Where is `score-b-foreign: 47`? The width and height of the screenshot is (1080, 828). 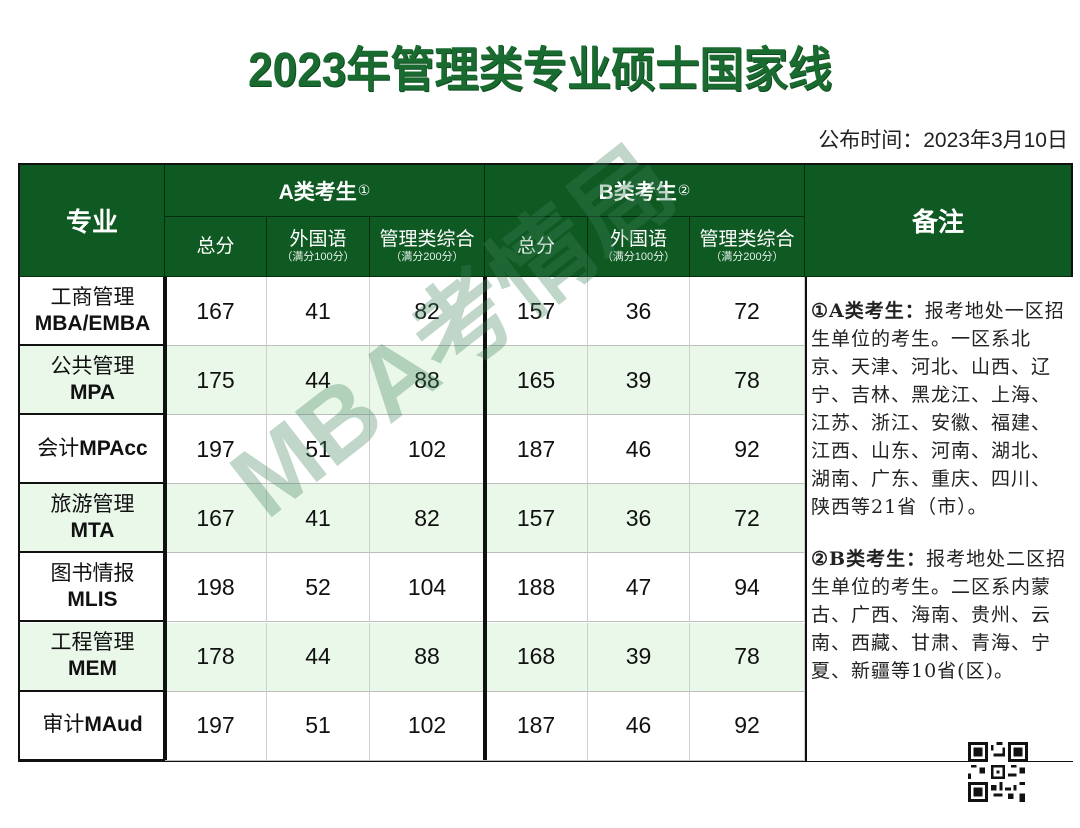
score-b-foreign: 47 is located at coordinates (639, 588).